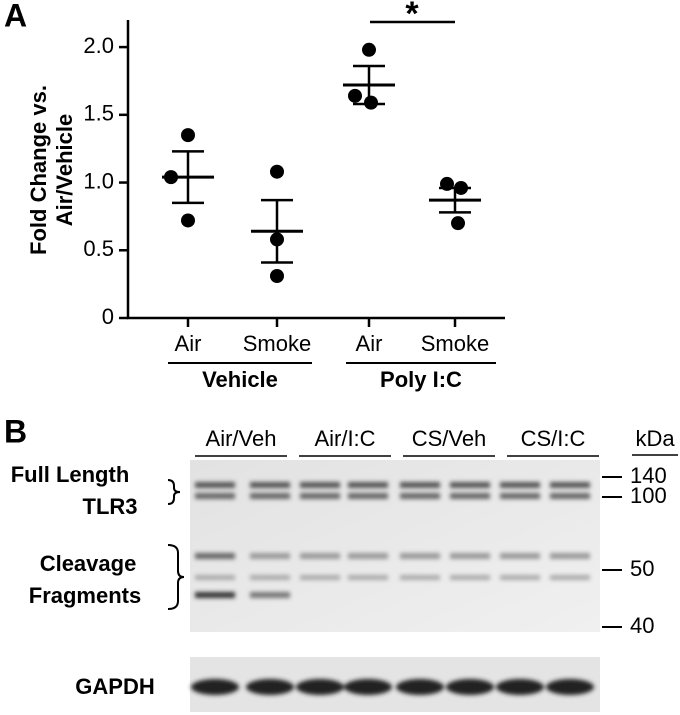 The image size is (680, 715). Describe the element at coordinates (240, 379) in the screenshot. I see `group-label: Vehicle` at that location.